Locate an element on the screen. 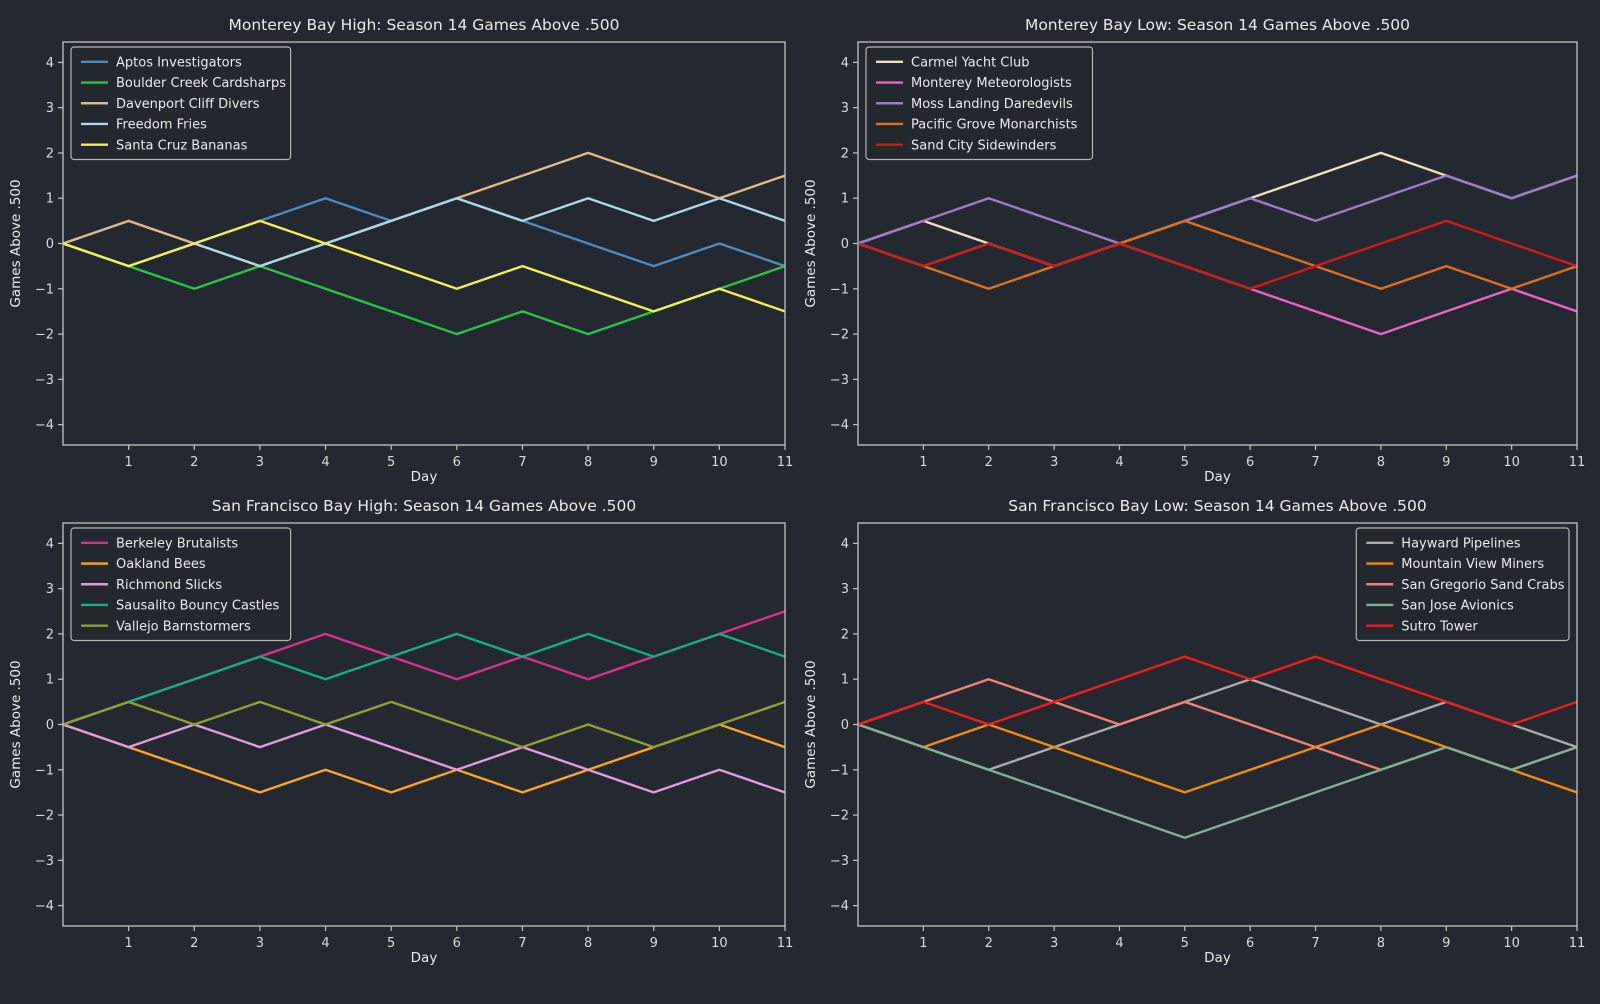  legend-label-aptos-investigators: Aptos Investigators is located at coordinates (179, 62).